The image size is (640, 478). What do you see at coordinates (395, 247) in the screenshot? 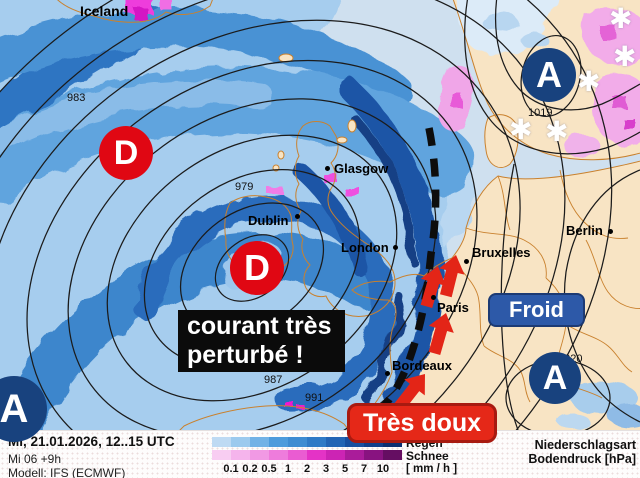
I see `city-dot-london` at bounding box center [395, 247].